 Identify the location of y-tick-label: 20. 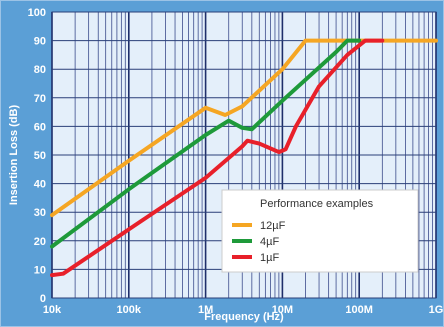
(40, 242).